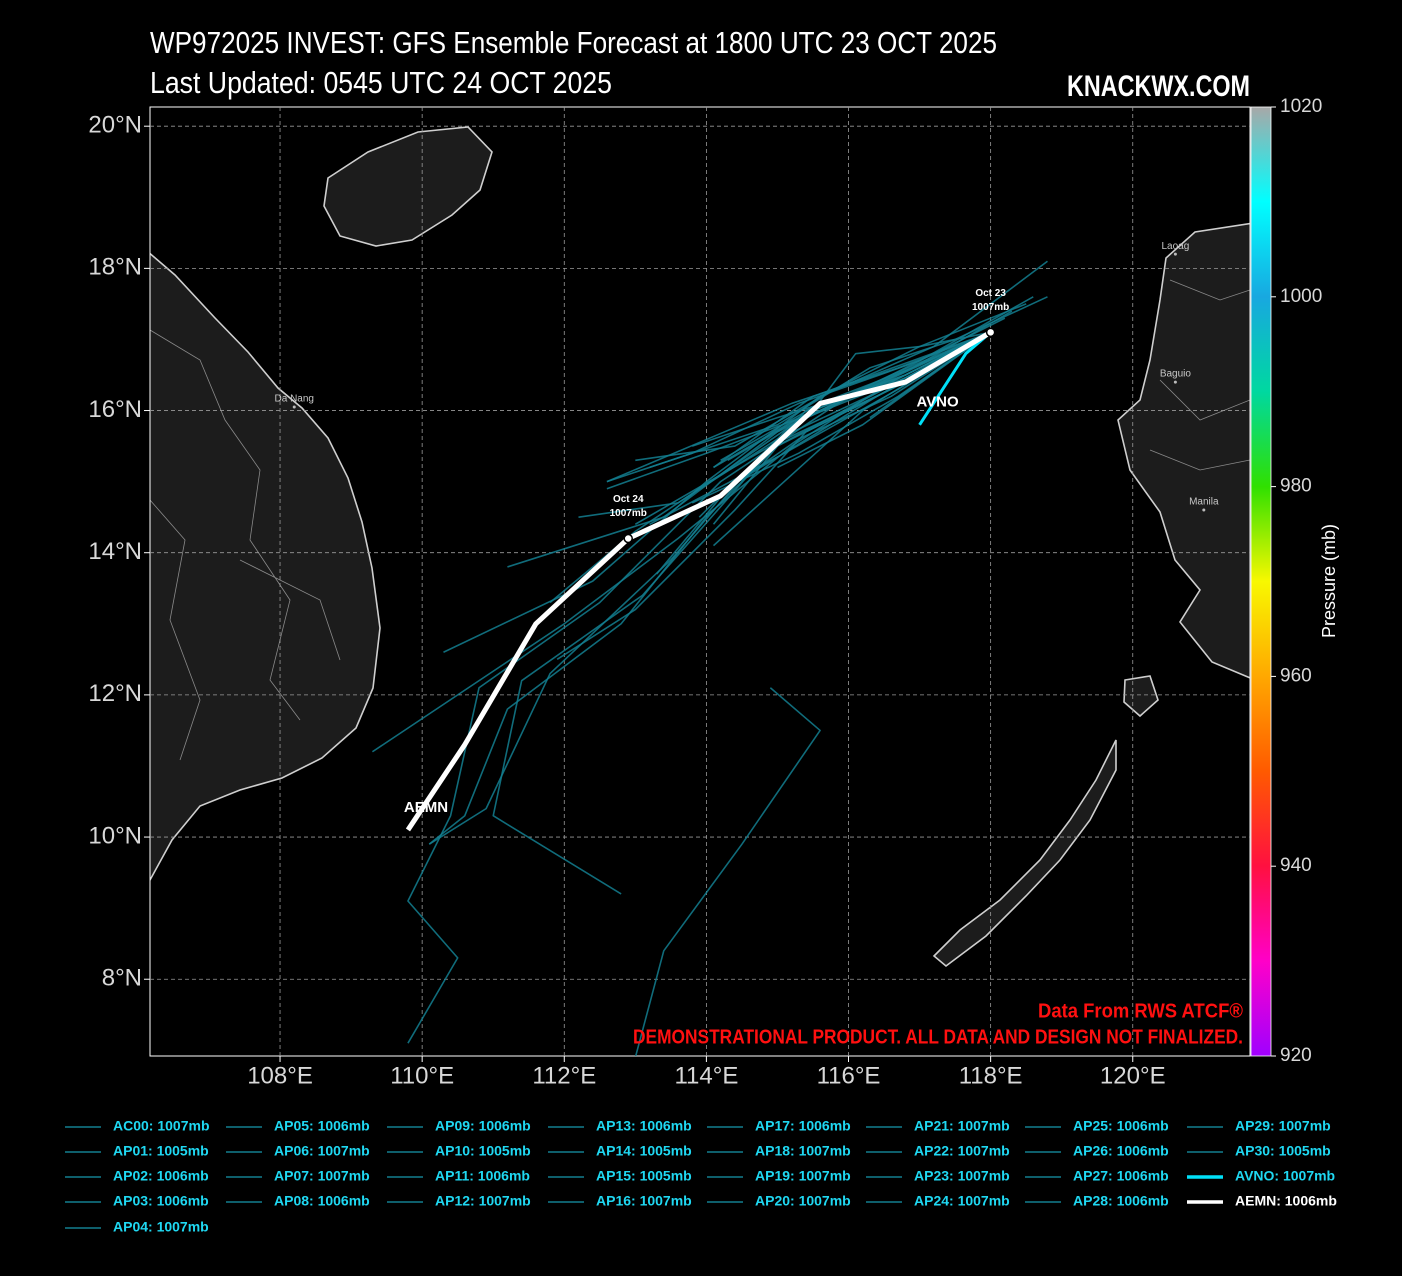 The width and height of the screenshot is (1402, 1276). Describe the element at coordinates (1176, 374) in the screenshot. I see `city-label: Baguio` at that location.